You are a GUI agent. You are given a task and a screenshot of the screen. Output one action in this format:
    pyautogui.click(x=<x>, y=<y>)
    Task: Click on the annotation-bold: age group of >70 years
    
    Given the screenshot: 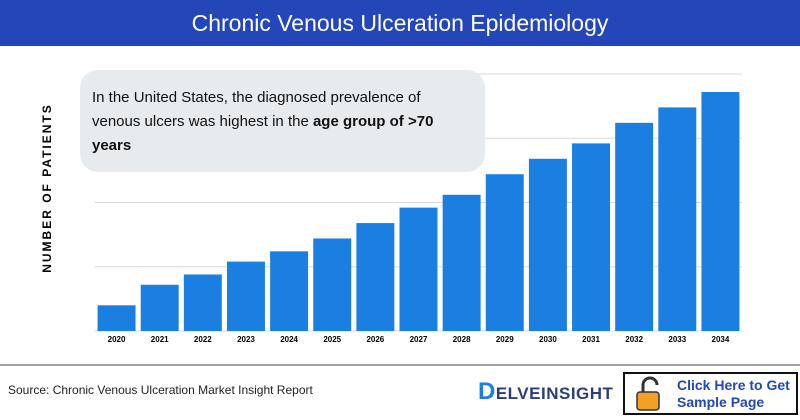 What is the action you would take?
    pyautogui.click(x=263, y=133)
    